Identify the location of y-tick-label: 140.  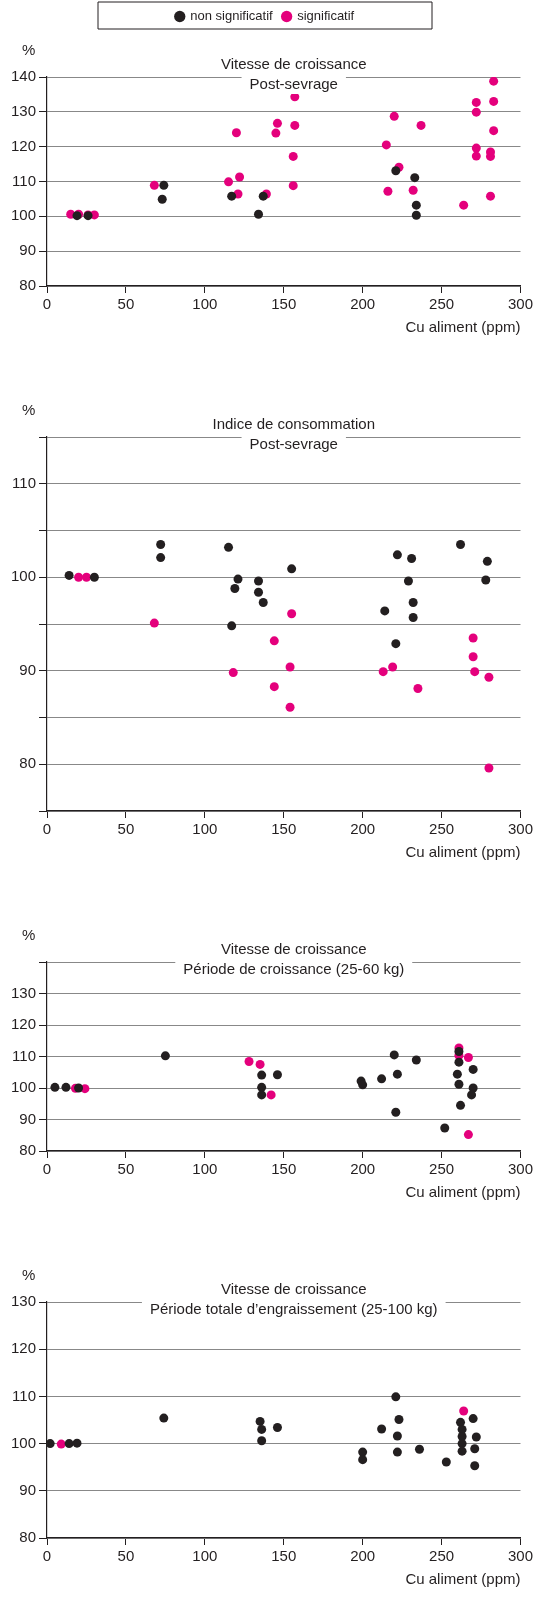
(24, 76).